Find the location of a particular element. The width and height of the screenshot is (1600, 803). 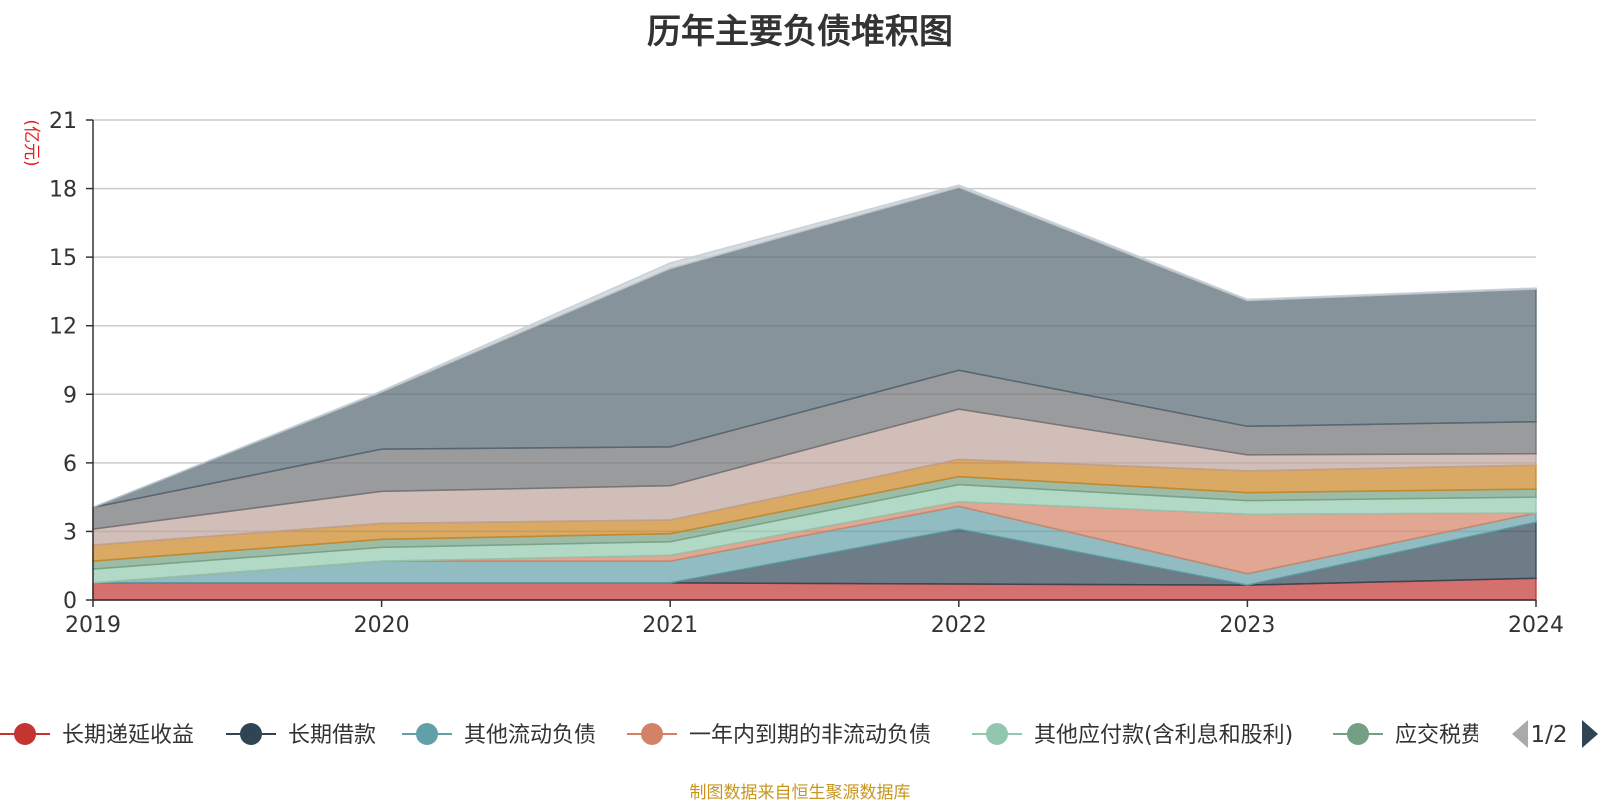

x-tick-label: 2022 is located at coordinates (959, 625).